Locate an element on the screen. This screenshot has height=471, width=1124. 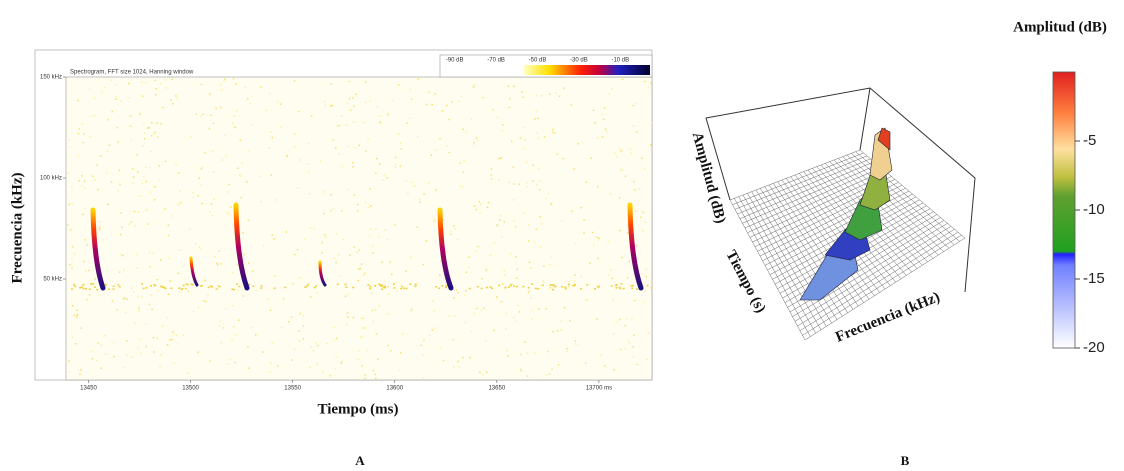
panel-label: B is located at coordinates (905, 460).